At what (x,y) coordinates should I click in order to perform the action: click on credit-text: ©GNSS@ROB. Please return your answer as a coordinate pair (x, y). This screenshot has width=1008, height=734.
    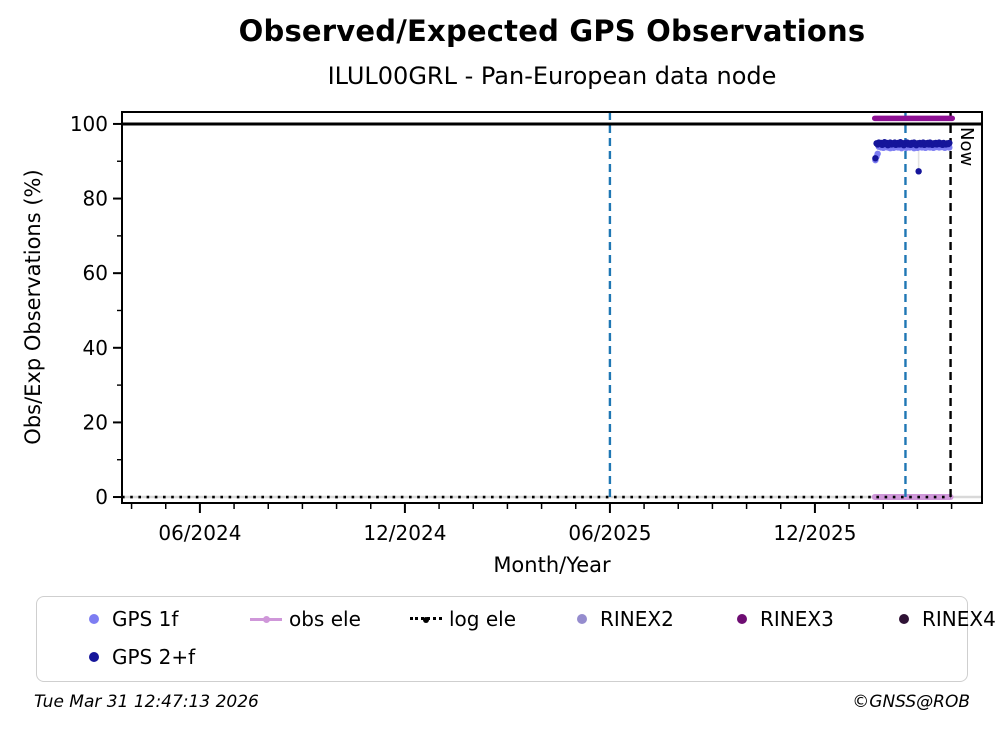
    Looking at the image, I should click on (911, 702).